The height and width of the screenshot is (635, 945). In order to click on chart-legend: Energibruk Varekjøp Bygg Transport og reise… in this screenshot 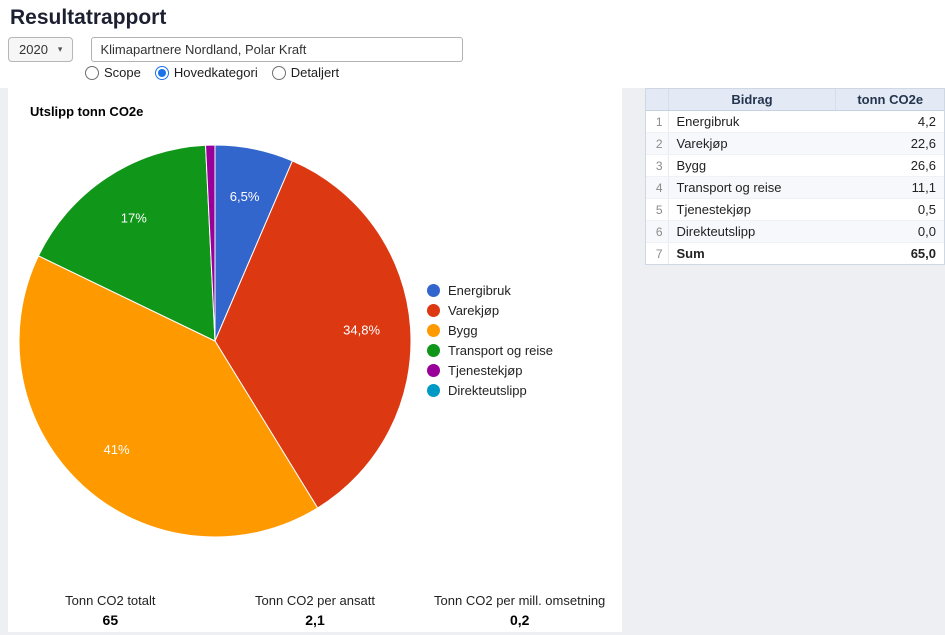, I will do `click(490, 340)`.